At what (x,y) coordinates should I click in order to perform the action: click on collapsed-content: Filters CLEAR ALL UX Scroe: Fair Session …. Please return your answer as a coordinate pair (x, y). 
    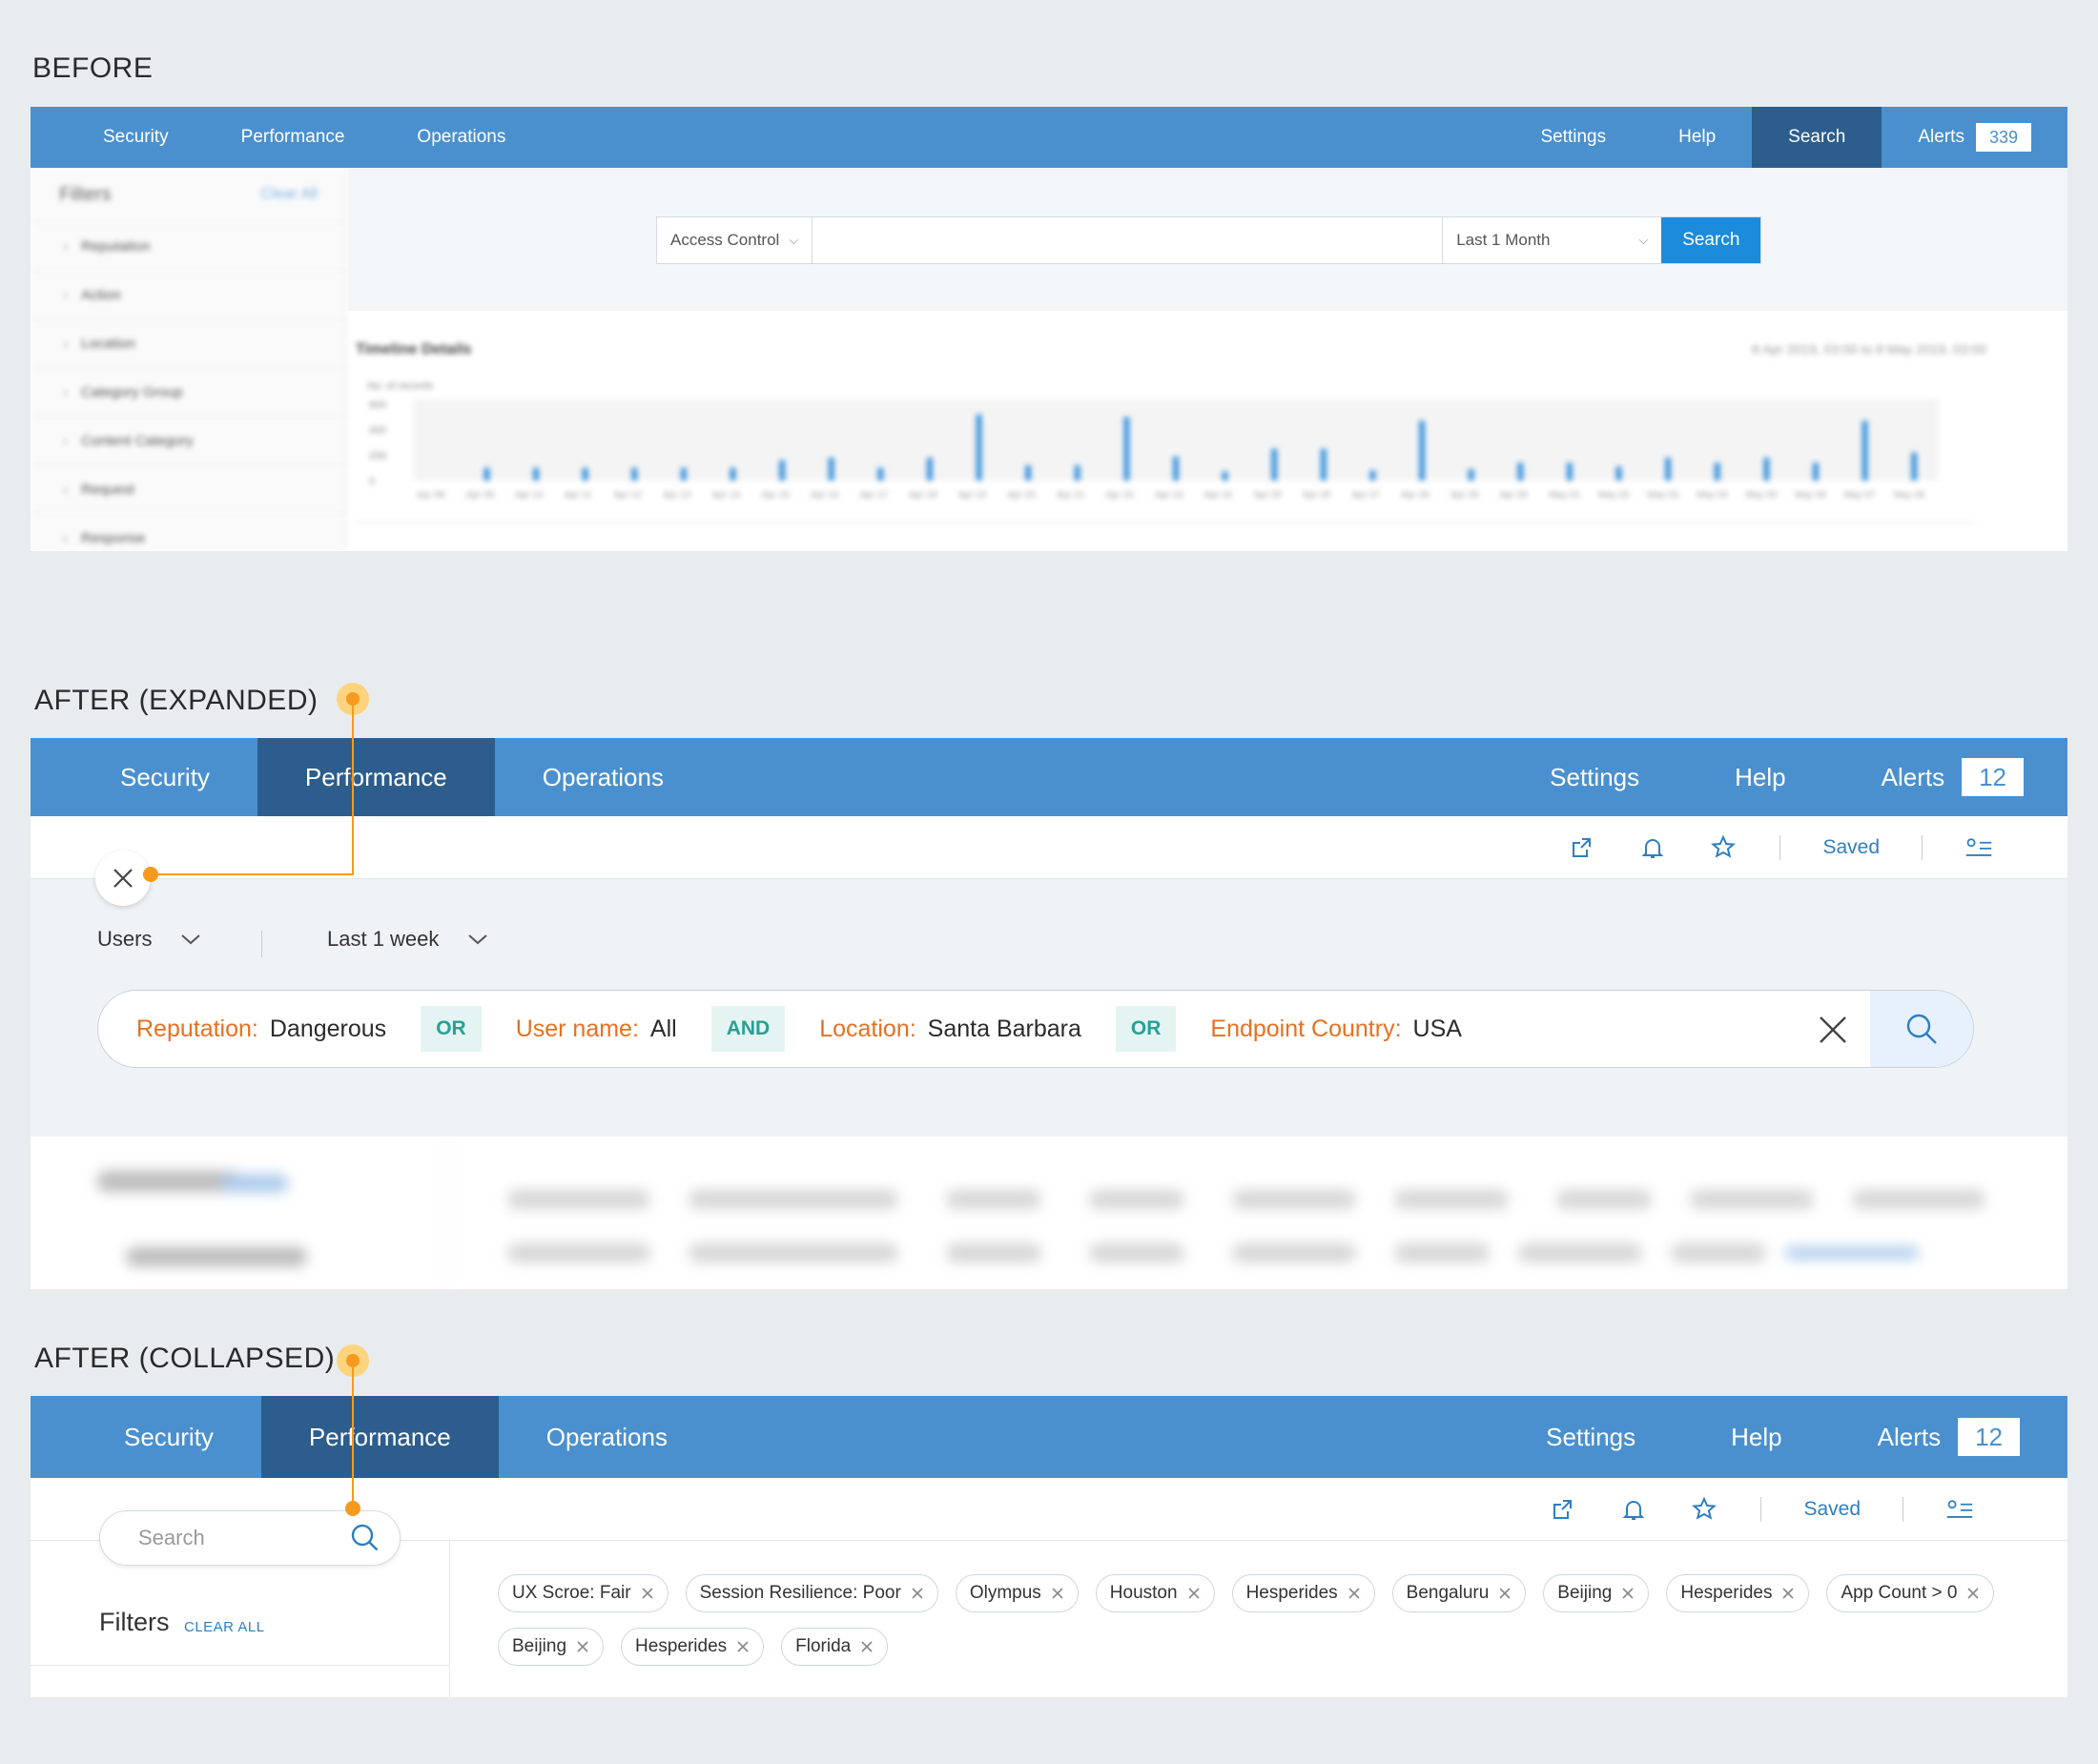
    Looking at the image, I should click on (1049, 1619).